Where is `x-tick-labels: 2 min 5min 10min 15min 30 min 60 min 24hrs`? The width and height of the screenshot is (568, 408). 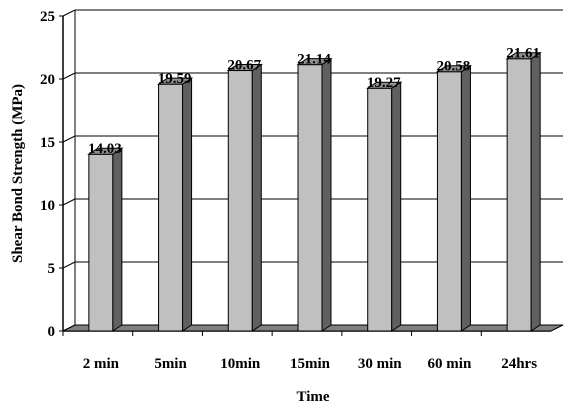
x-tick-labels: 2 min 5min 10min 15min 30 min 60 min 24hrs is located at coordinates (310, 364).